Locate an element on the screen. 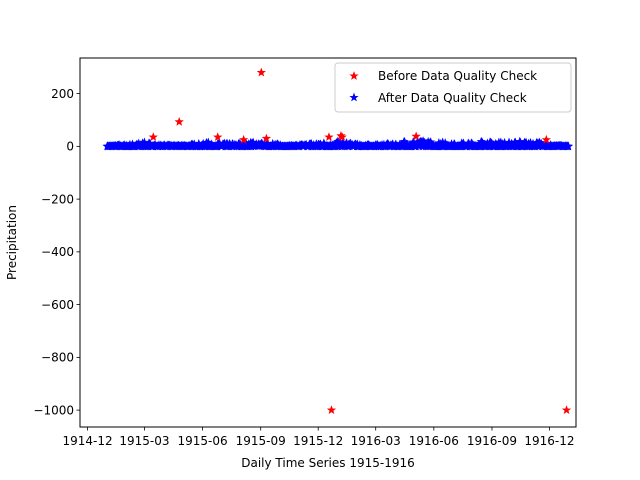 This screenshot has width=640, height=480. legend-label-before: Before Data Quality Check is located at coordinates (457, 76).